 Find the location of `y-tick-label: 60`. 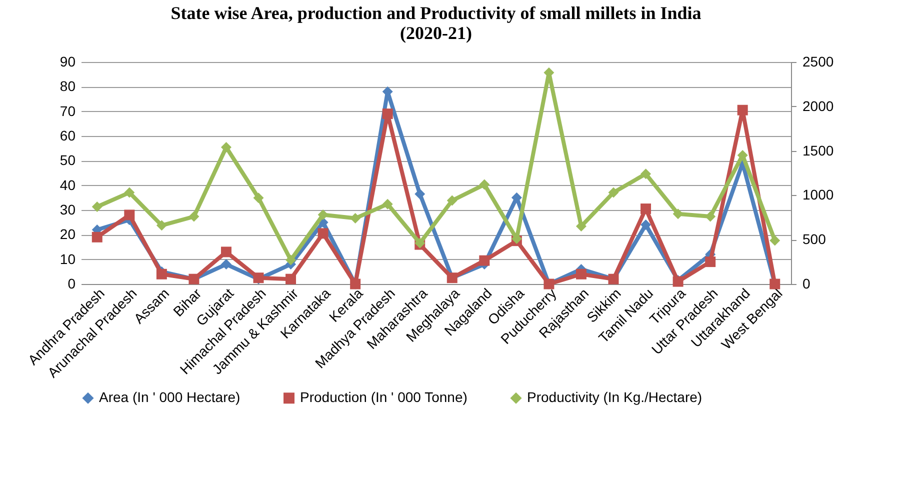

y-tick-label: 60 is located at coordinates (68, 136).